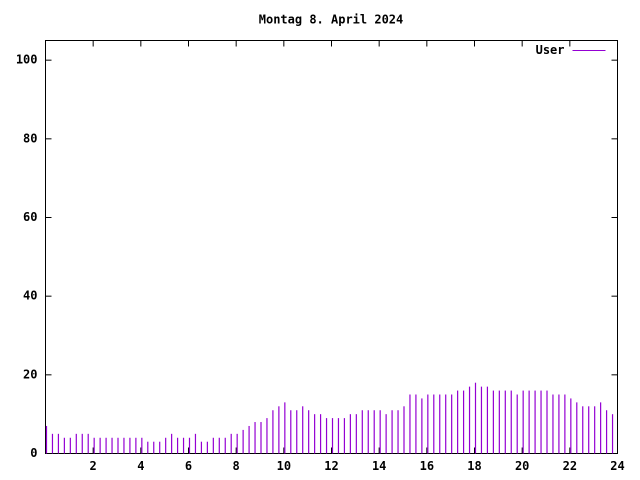 Image resolution: width=640 pixels, height=480 pixels. What do you see at coordinates (427, 466) in the screenshot?
I see `x-tick-label: 16` at bounding box center [427, 466].